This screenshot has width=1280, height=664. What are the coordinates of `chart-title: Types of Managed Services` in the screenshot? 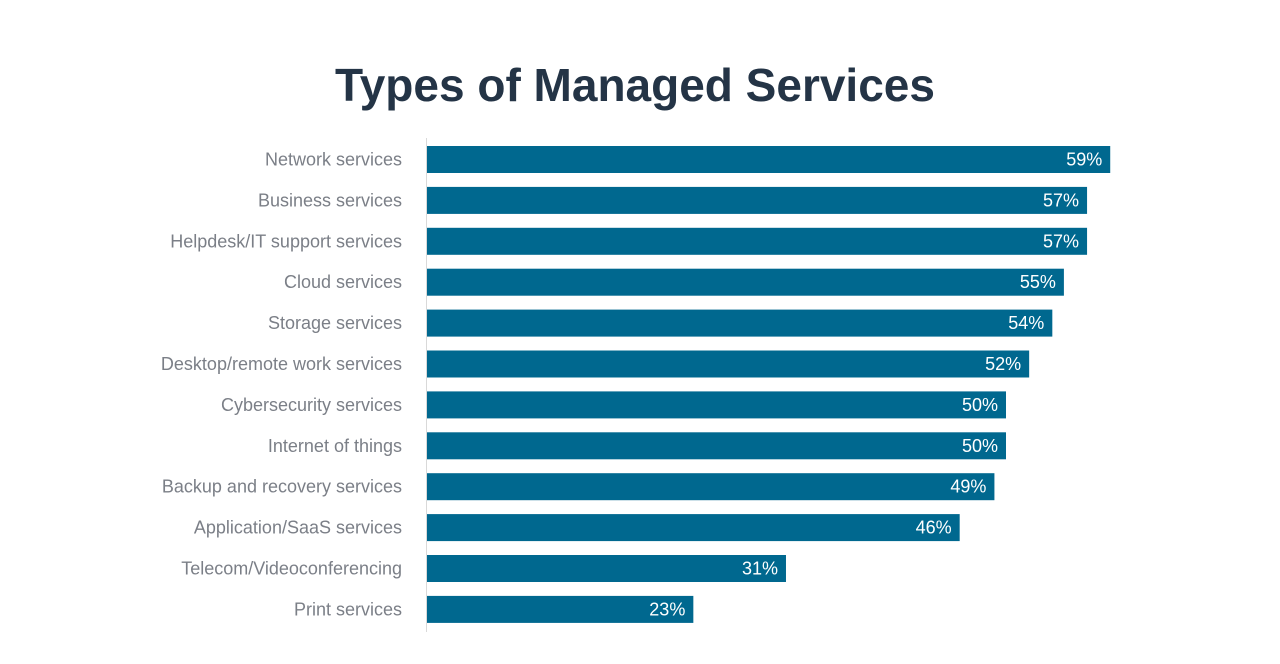 It's located at (635, 85).